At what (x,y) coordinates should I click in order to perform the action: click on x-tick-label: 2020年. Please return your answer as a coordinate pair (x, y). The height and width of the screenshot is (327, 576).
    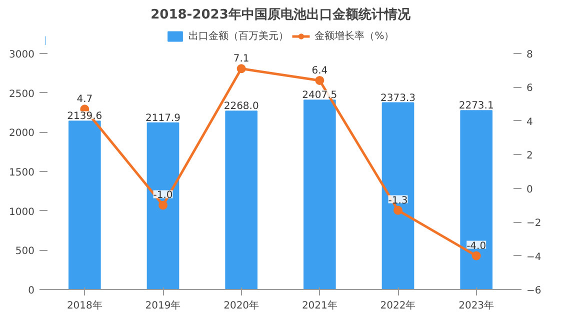
    Looking at the image, I should click on (242, 306).